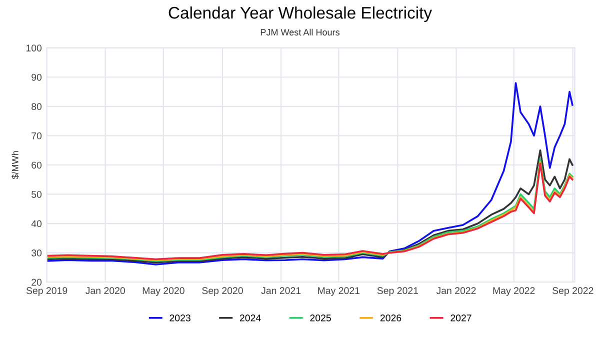  I want to click on x-tick-label: Sep 2021, so click(397, 291).